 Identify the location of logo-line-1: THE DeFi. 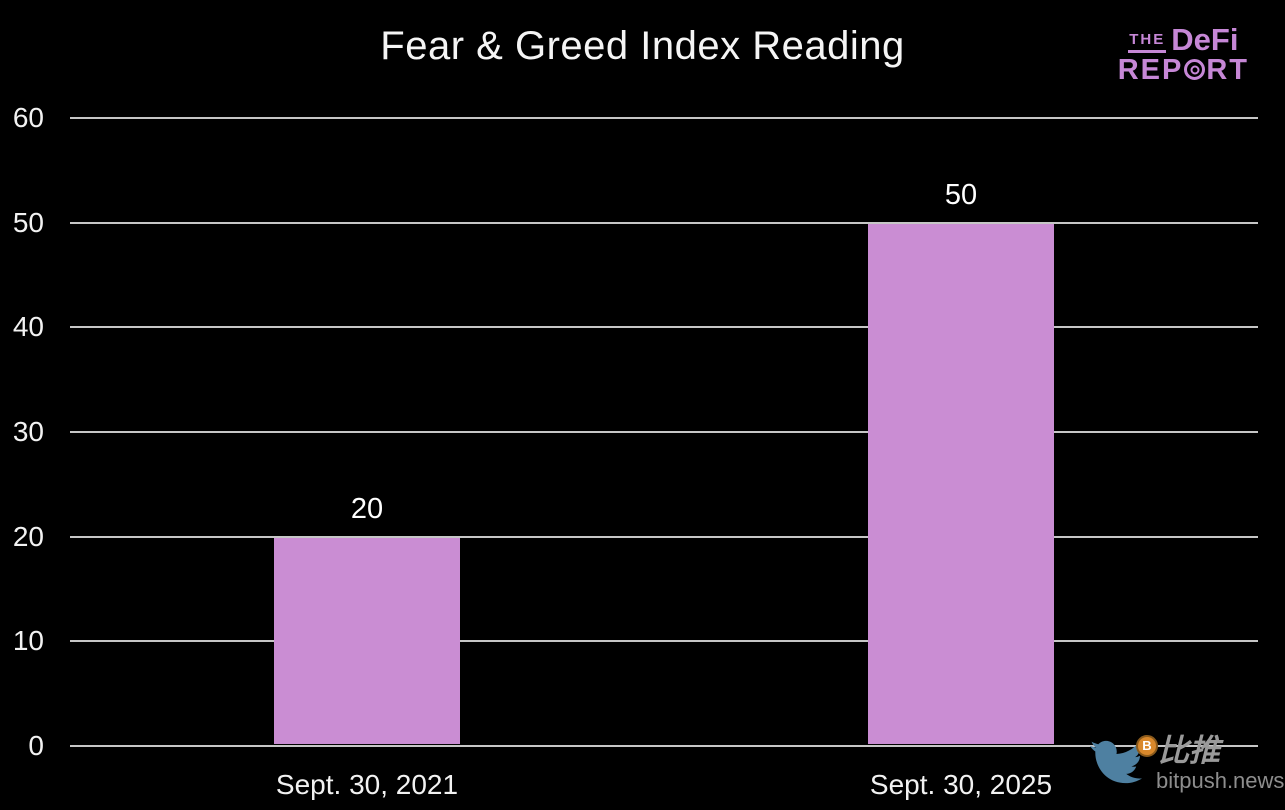
(1183, 39).